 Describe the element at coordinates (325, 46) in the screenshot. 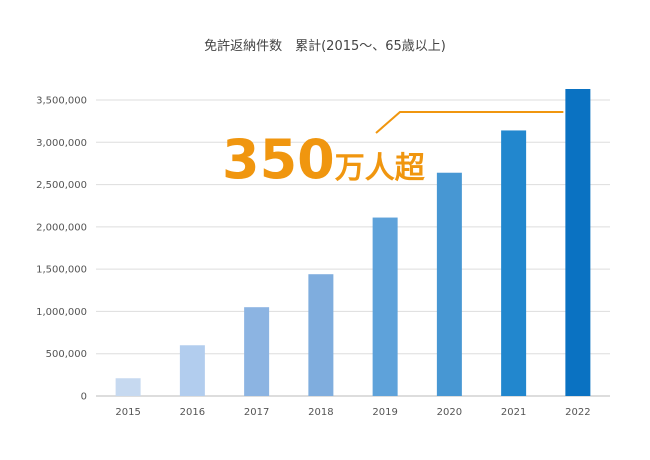

I see `chart-title: 免許返納件数 累計(2015〜、65歳以上)` at that location.